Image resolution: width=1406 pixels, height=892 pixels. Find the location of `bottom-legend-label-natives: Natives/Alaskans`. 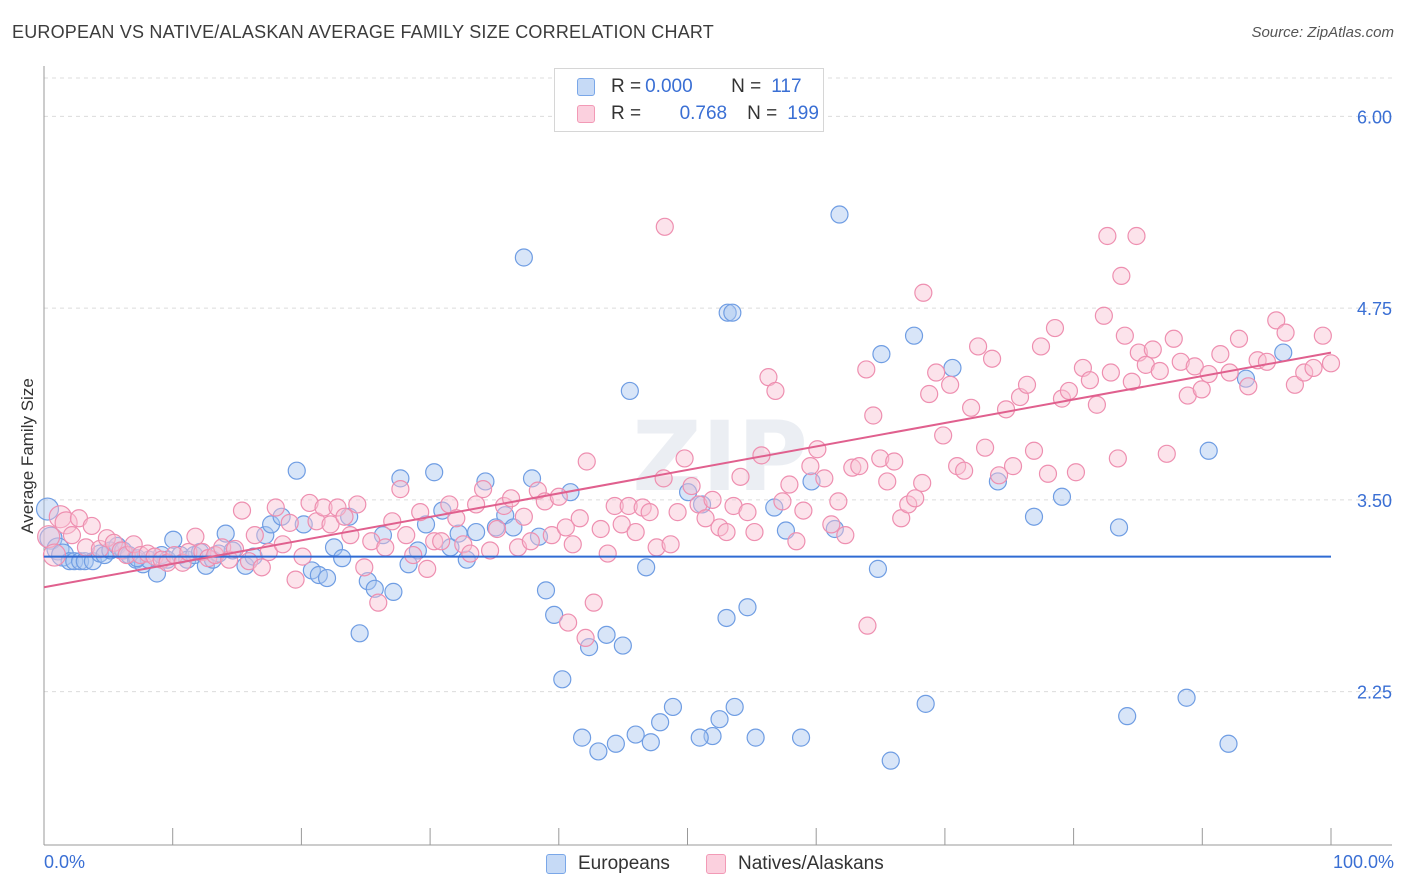

bottom-legend-label-natives: Natives/Alaskans is located at coordinates (811, 863).